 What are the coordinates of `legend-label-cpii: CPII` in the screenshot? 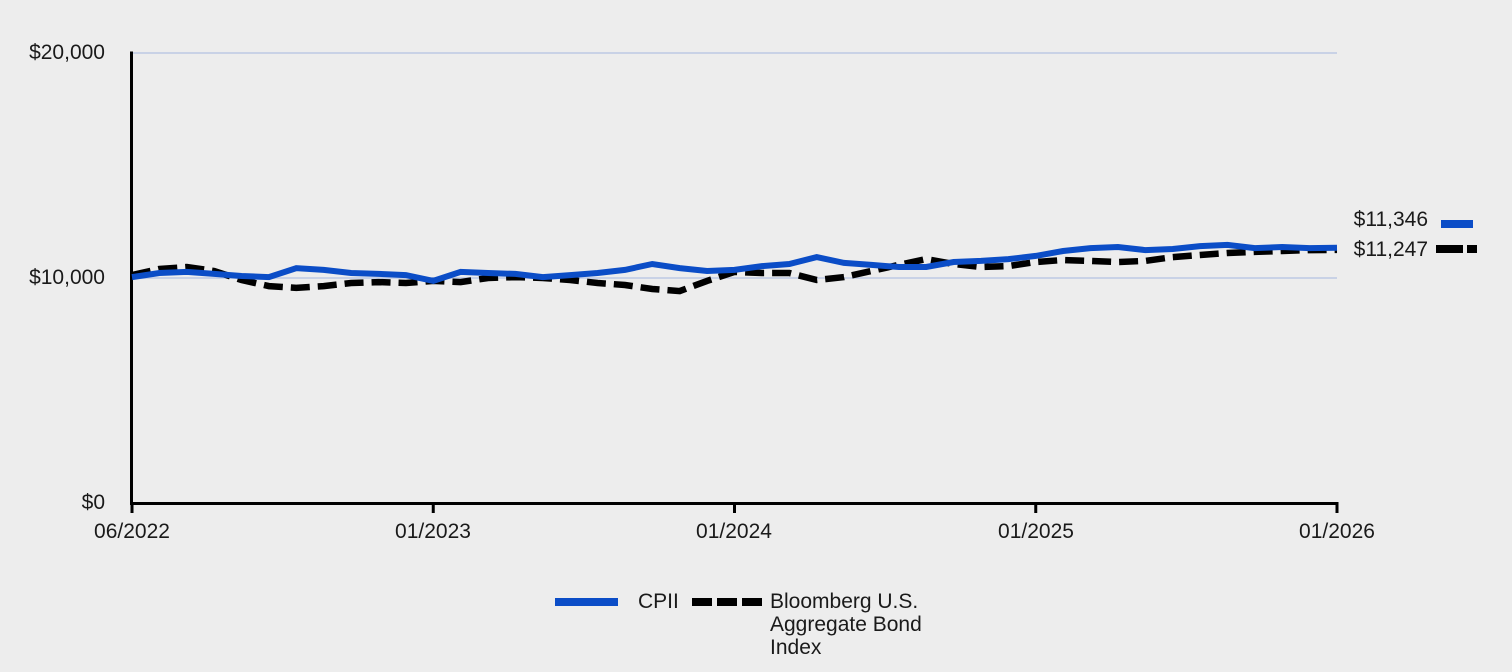 It's located at (658, 601).